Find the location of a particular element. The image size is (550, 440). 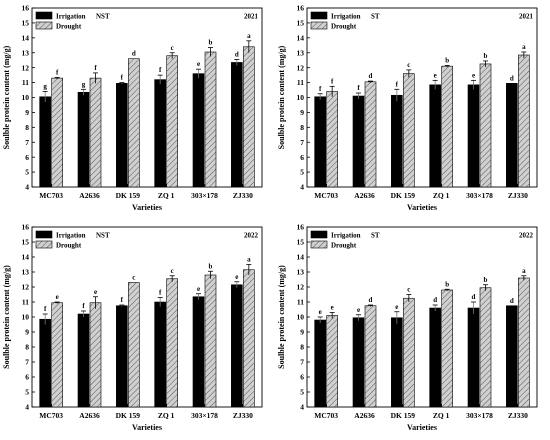

significance-letter: g is located at coordinates (84, 84).